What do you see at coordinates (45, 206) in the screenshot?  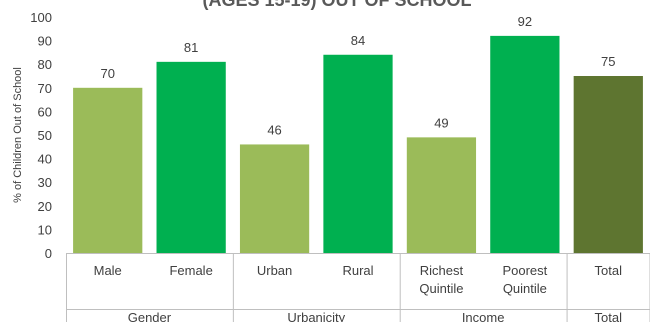 I see `y-tick-label: 20` at bounding box center [45, 206].